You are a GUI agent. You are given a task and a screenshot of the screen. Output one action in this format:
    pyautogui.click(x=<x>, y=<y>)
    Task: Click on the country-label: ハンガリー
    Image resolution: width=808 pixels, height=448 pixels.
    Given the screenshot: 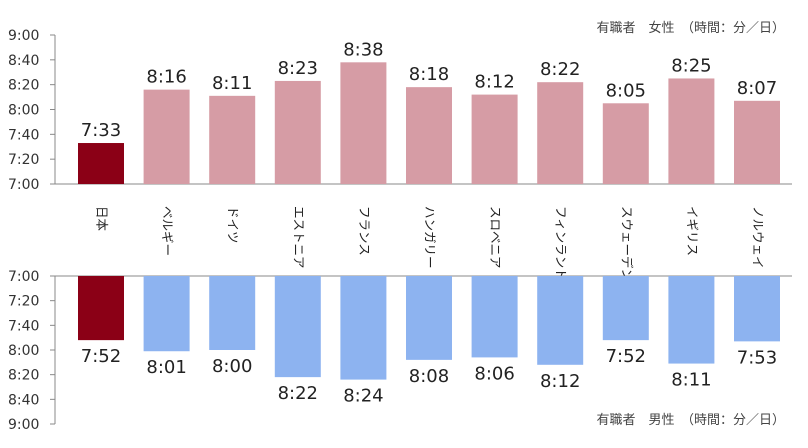 What is the action you would take?
    pyautogui.click(x=430, y=237)
    